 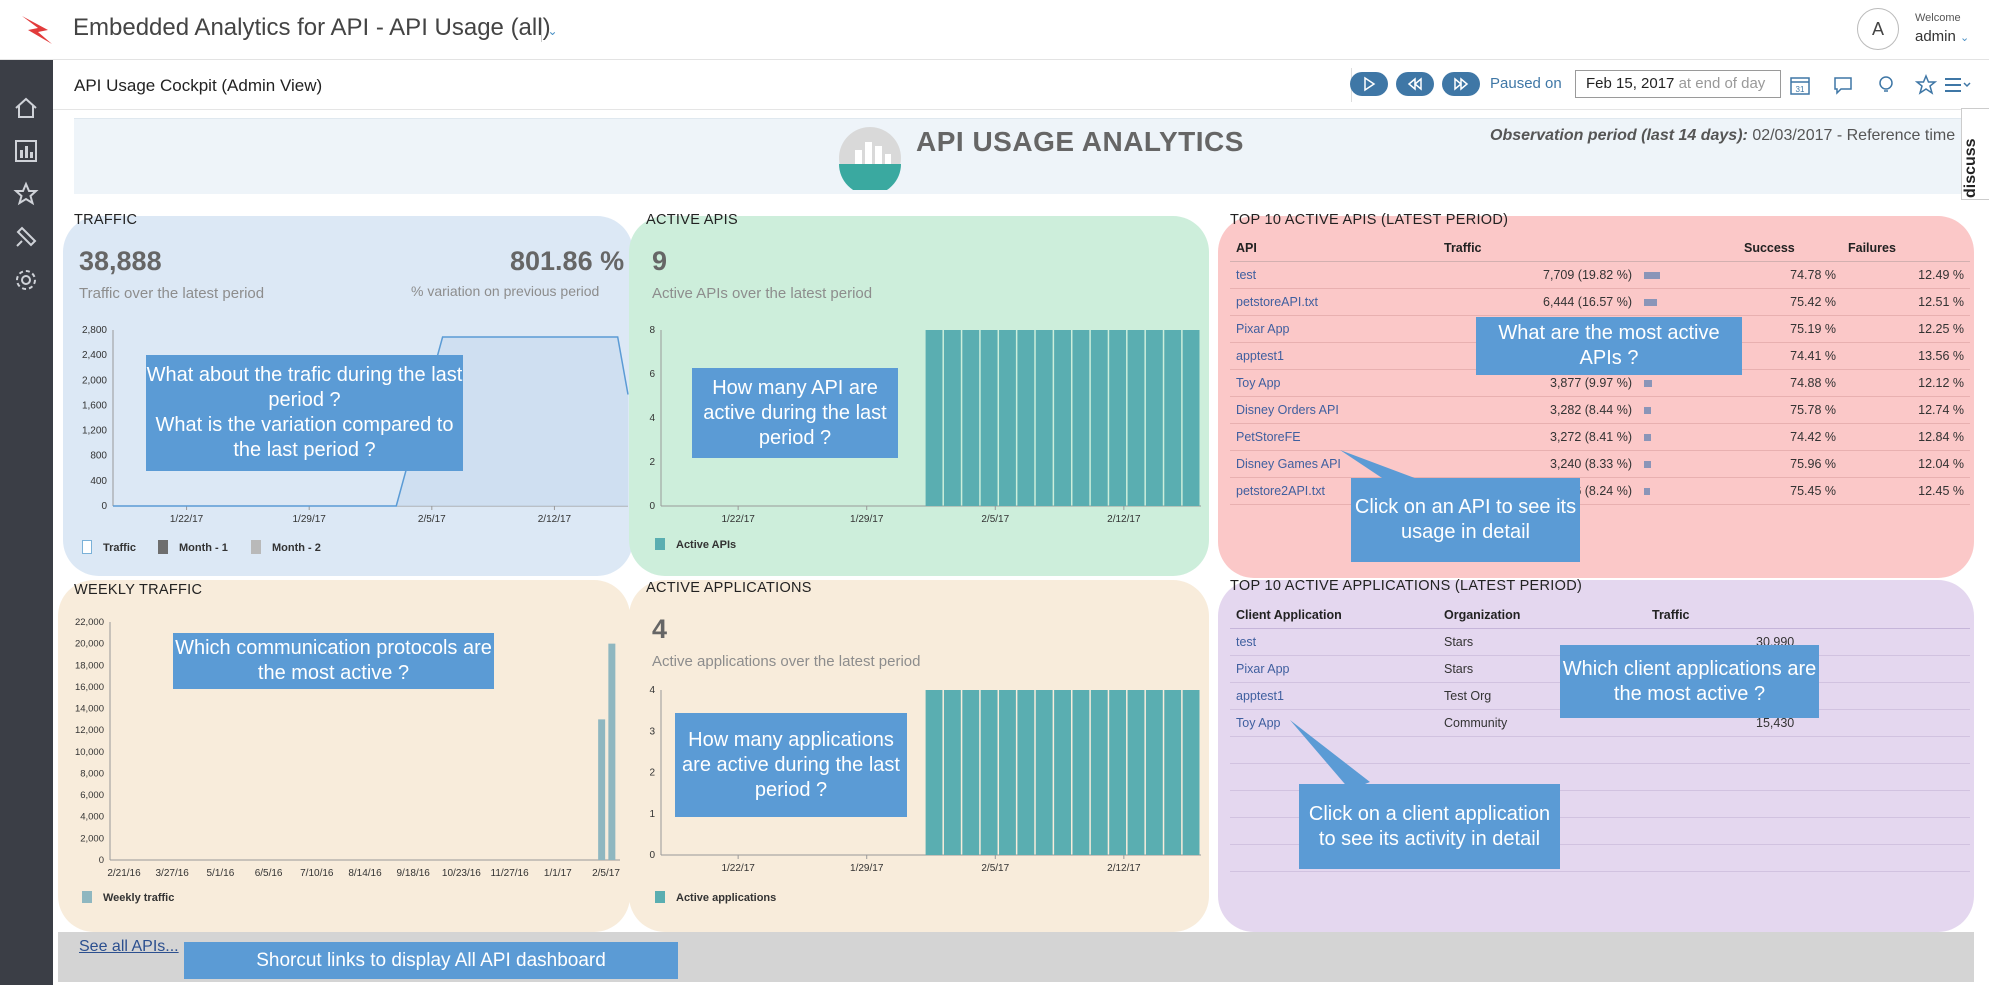 I want to click on app-organization: Stars, so click(x=1542, y=642).